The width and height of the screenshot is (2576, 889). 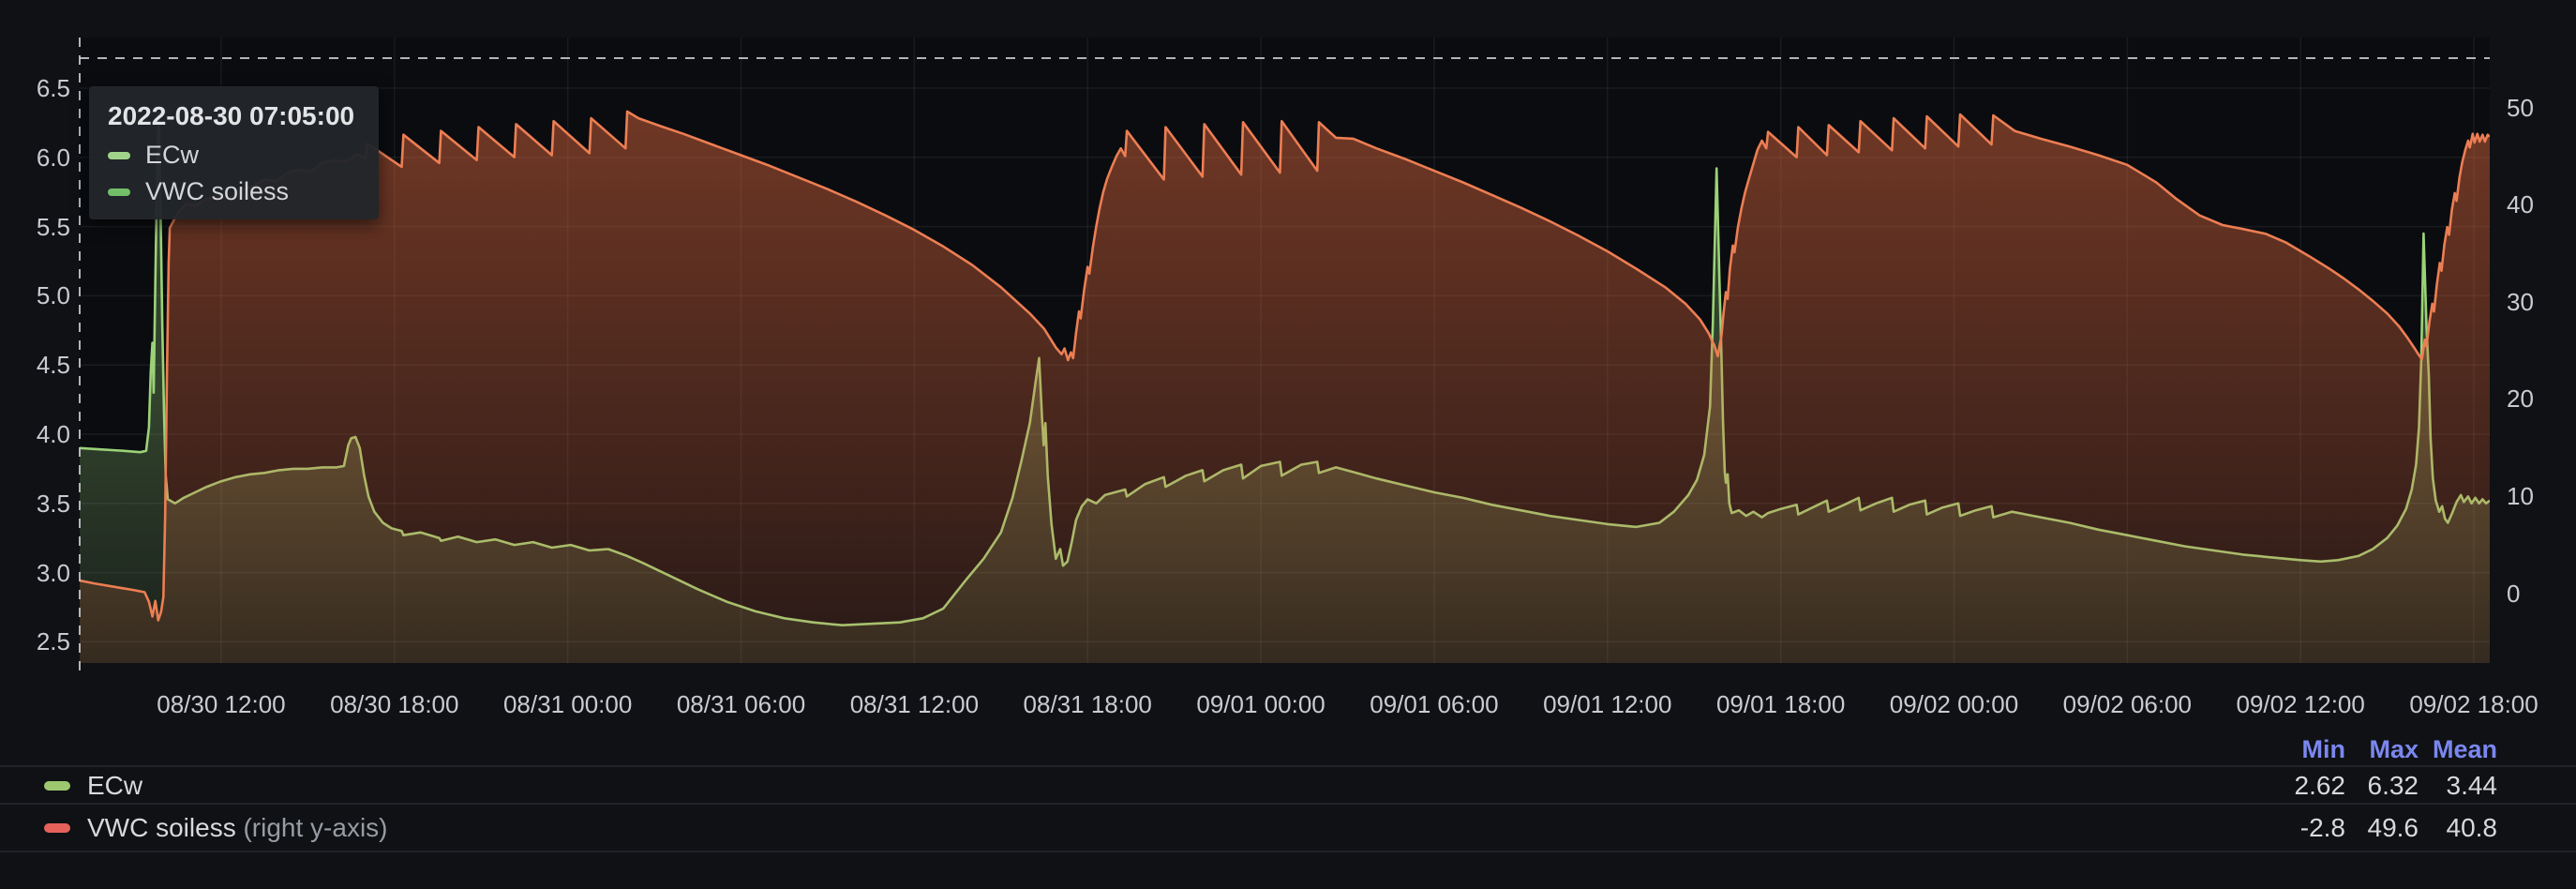 I want to click on right-axis-tick-label: 30, so click(x=2521, y=301).